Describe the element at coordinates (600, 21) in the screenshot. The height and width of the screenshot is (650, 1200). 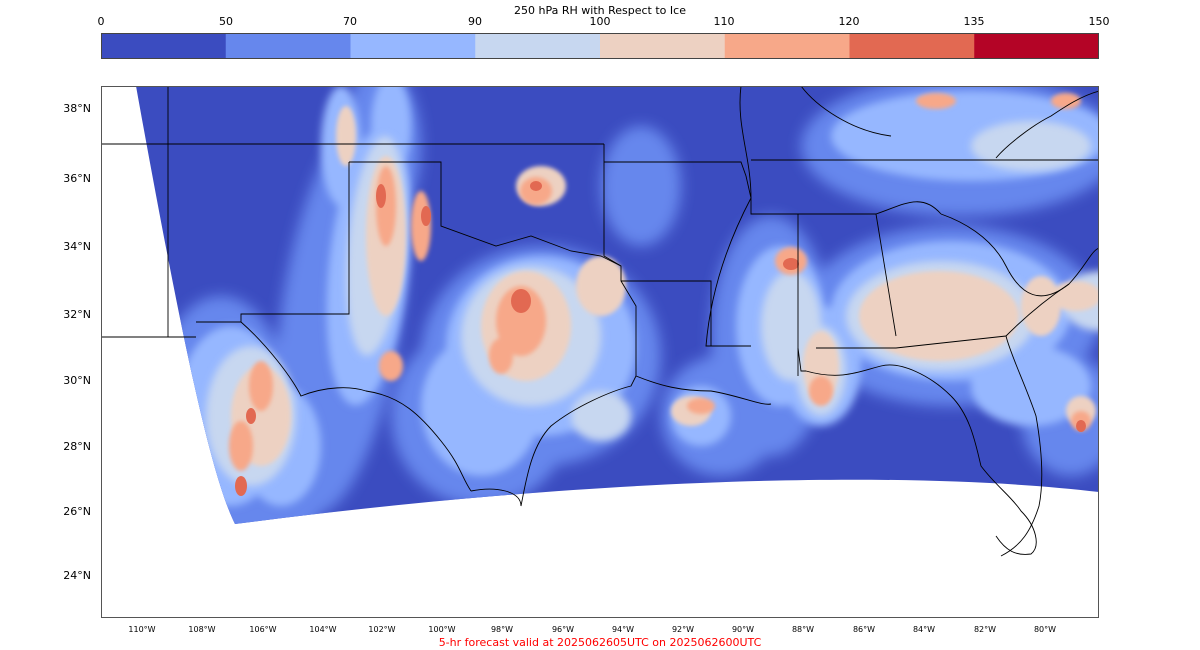
I see `colorbar-tick-100: 100` at that location.